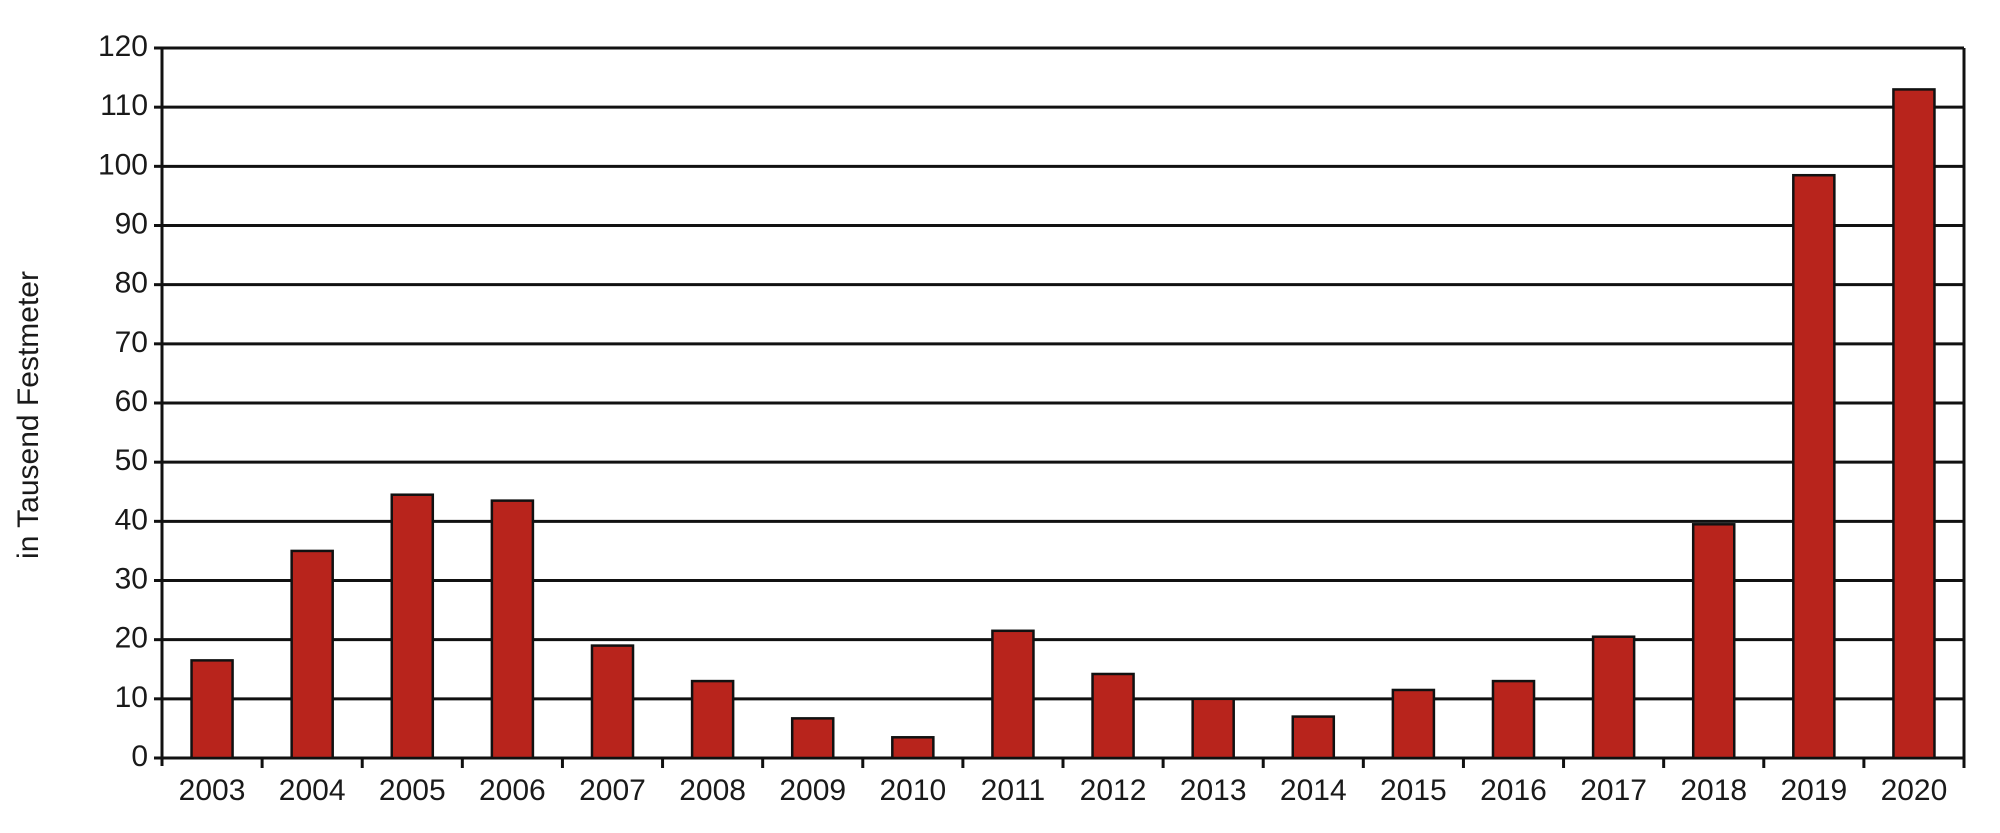 The width and height of the screenshot is (2000, 833). Describe the element at coordinates (412, 790) in the screenshot. I see `x-tick-label: 2005` at that location.